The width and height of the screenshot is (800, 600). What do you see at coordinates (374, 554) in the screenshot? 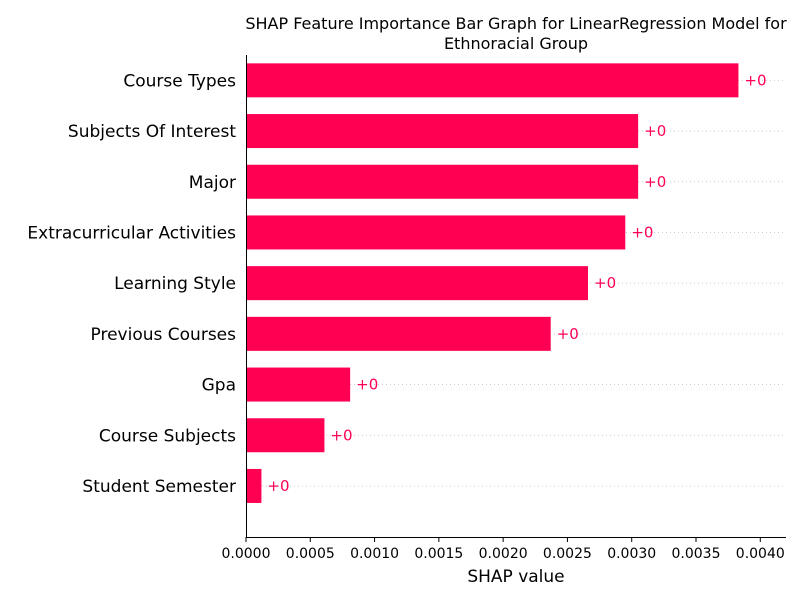
I see `x-tick-label: 0.0010` at bounding box center [374, 554].